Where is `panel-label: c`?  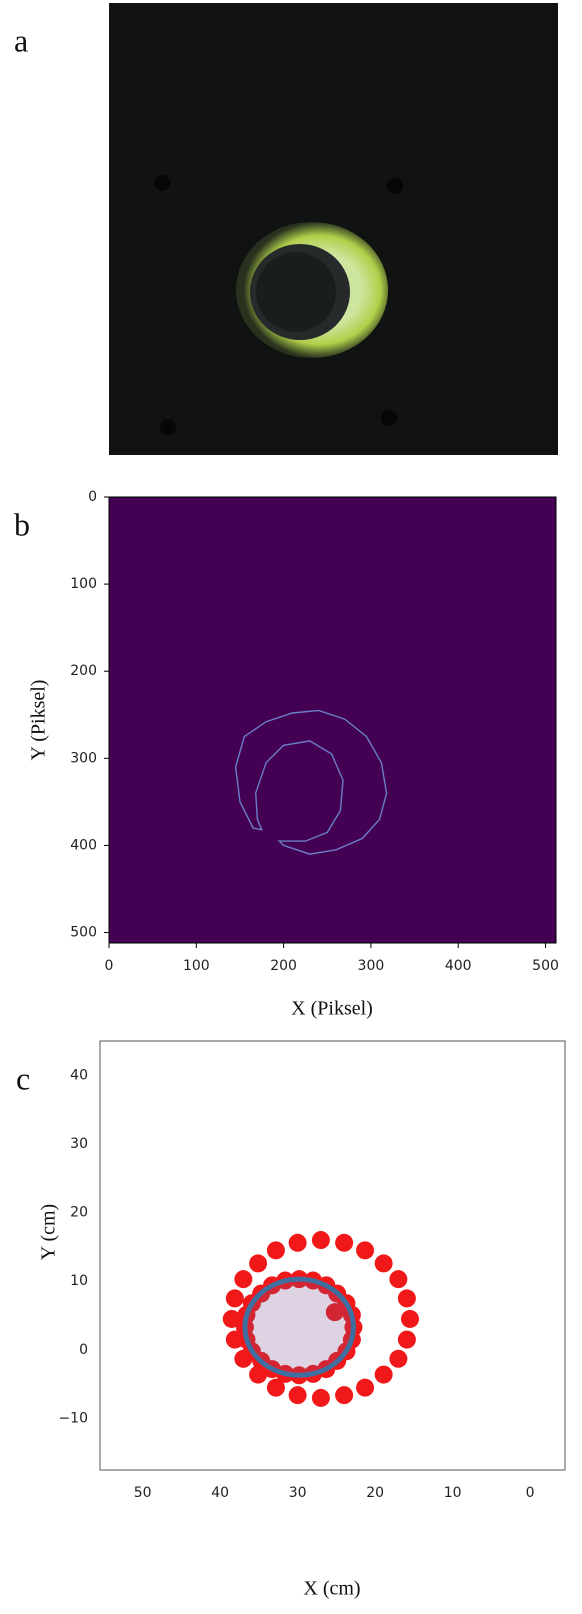
panel-label: c is located at coordinates (23, 1078).